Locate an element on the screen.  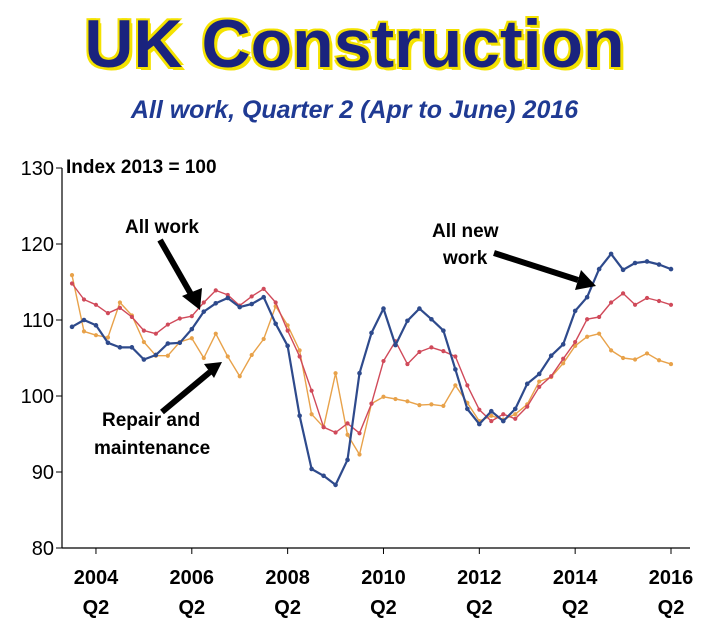
x-tick-year: 2016 is located at coordinates (671, 578).